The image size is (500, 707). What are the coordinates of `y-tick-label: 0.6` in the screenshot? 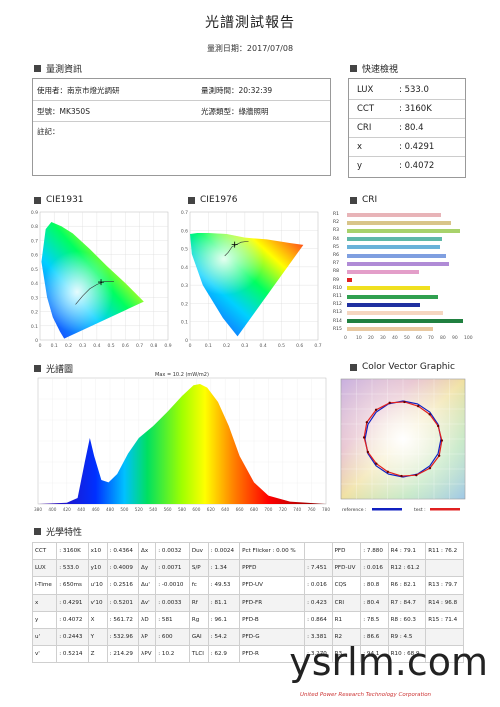 It's located at (34, 256).